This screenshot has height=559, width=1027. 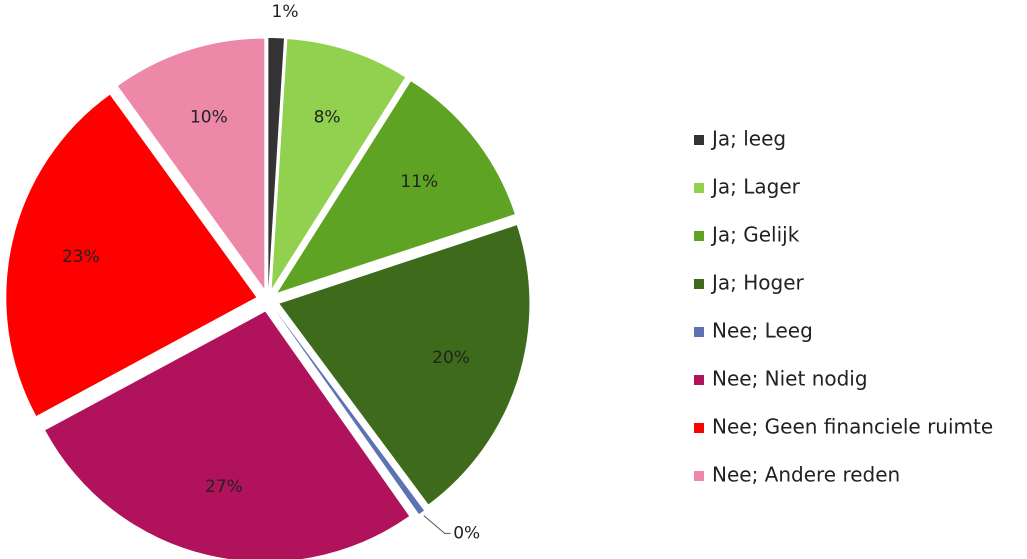 What do you see at coordinates (437, 524) in the screenshot?
I see `leader-line` at bounding box center [437, 524].